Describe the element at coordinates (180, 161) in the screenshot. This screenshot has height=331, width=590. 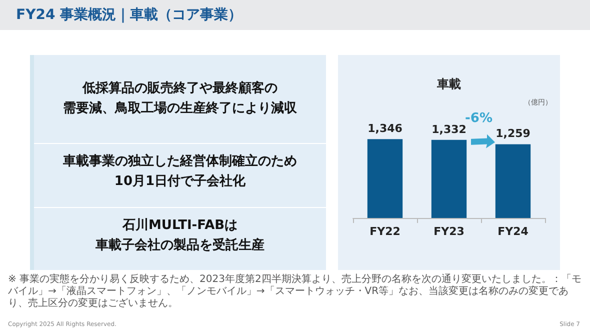
I see `text: 車載事業の独立した経営体制確立のため` at that location.